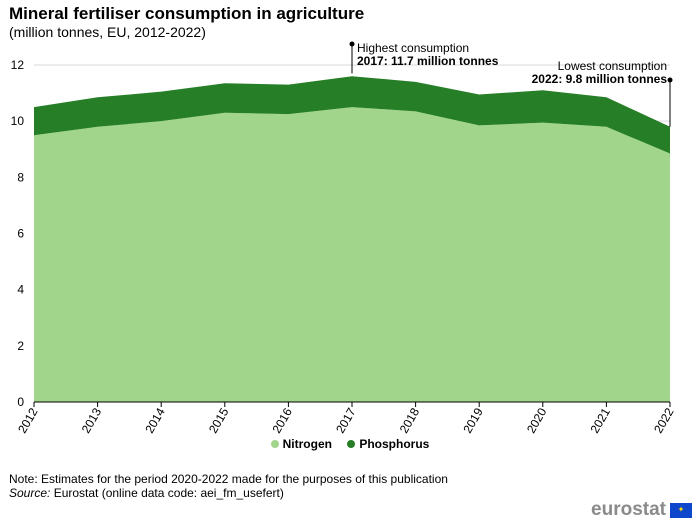 This screenshot has width=700, height=525. Describe the element at coordinates (28, 420) in the screenshot. I see `x-tick-label: 2012` at that location.